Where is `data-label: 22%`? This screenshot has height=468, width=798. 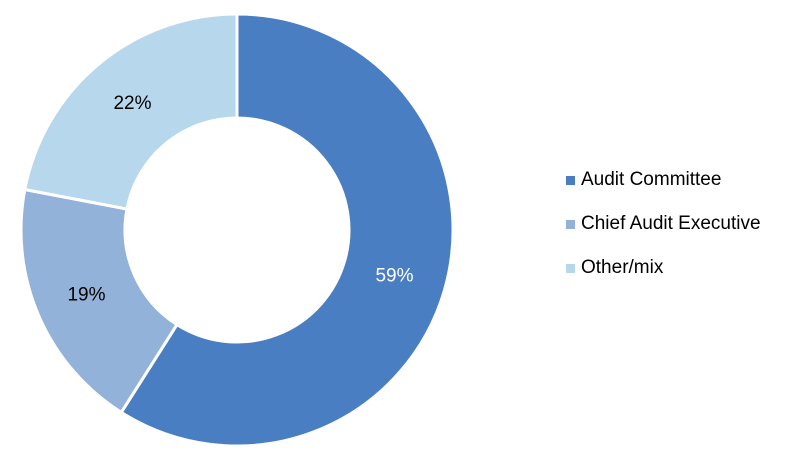
data-label: 22% is located at coordinates (132, 103).